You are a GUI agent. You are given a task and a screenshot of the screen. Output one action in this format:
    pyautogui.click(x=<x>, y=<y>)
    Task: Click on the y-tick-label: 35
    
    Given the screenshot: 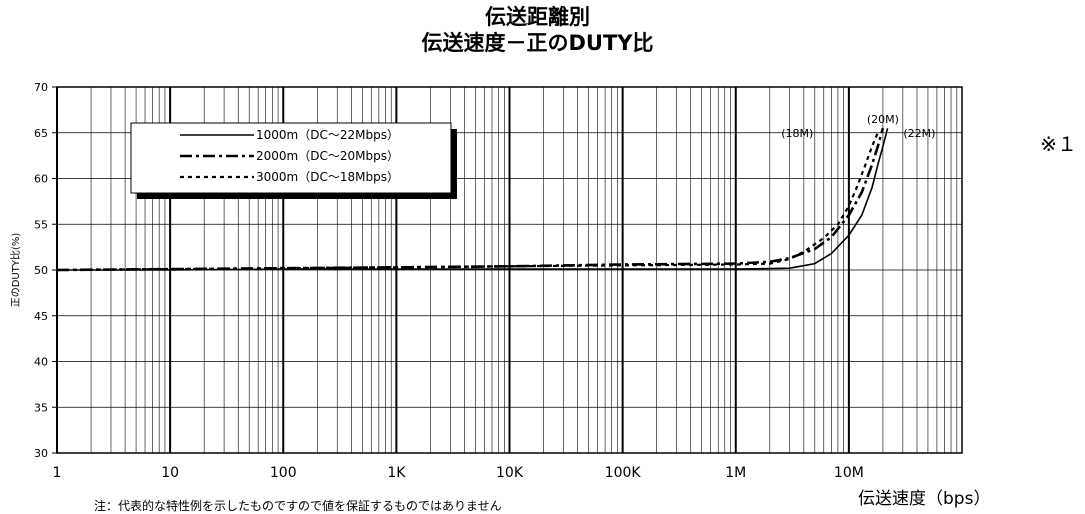 What is the action you would take?
    pyautogui.click(x=41, y=407)
    